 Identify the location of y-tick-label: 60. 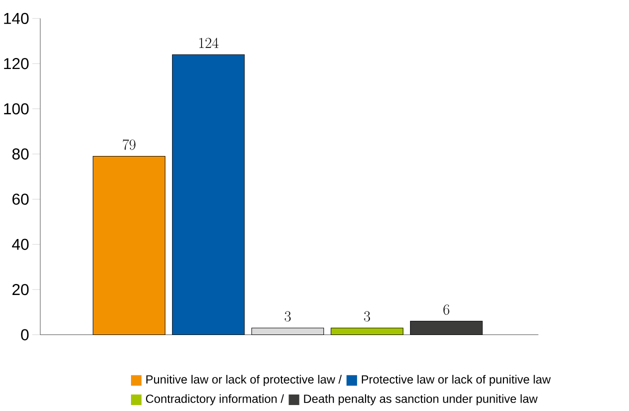
(20, 199).